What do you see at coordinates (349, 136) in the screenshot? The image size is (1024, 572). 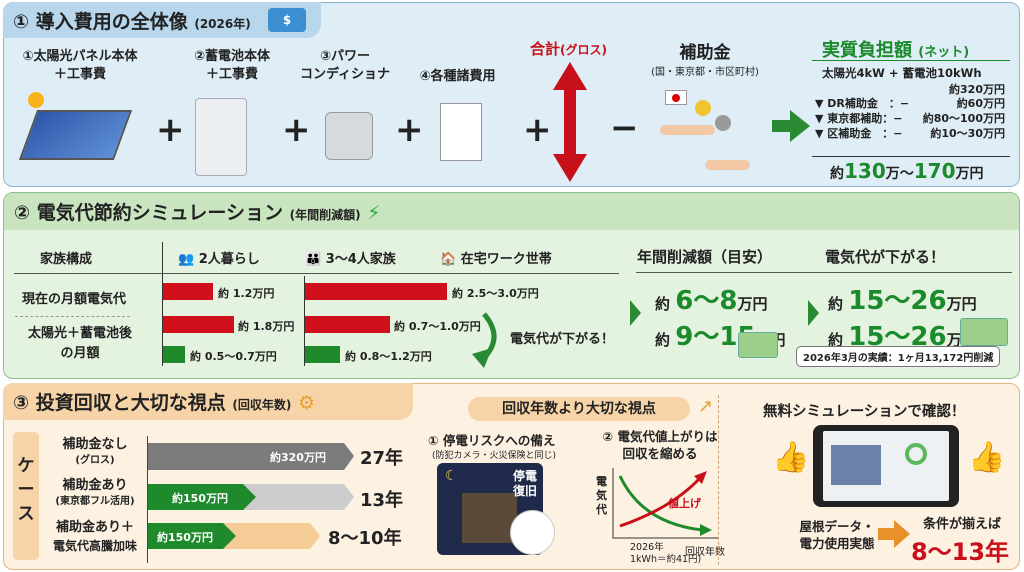 I see `inverter-icon` at bounding box center [349, 136].